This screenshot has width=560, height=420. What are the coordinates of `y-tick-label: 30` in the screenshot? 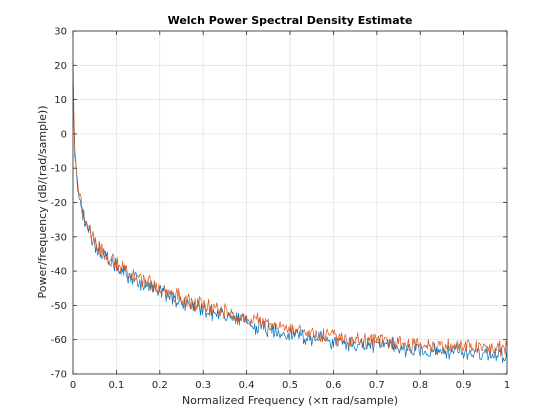 It's located at (60, 32).